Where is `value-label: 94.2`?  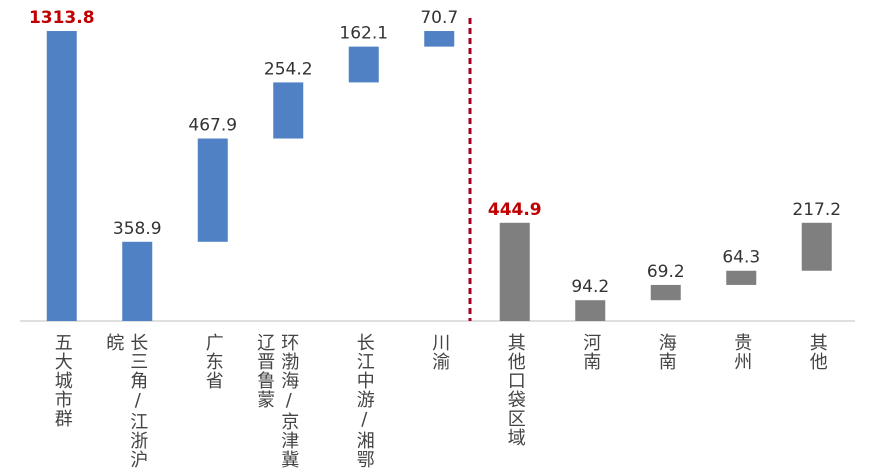 value-label: 94.2 is located at coordinates (590, 287).